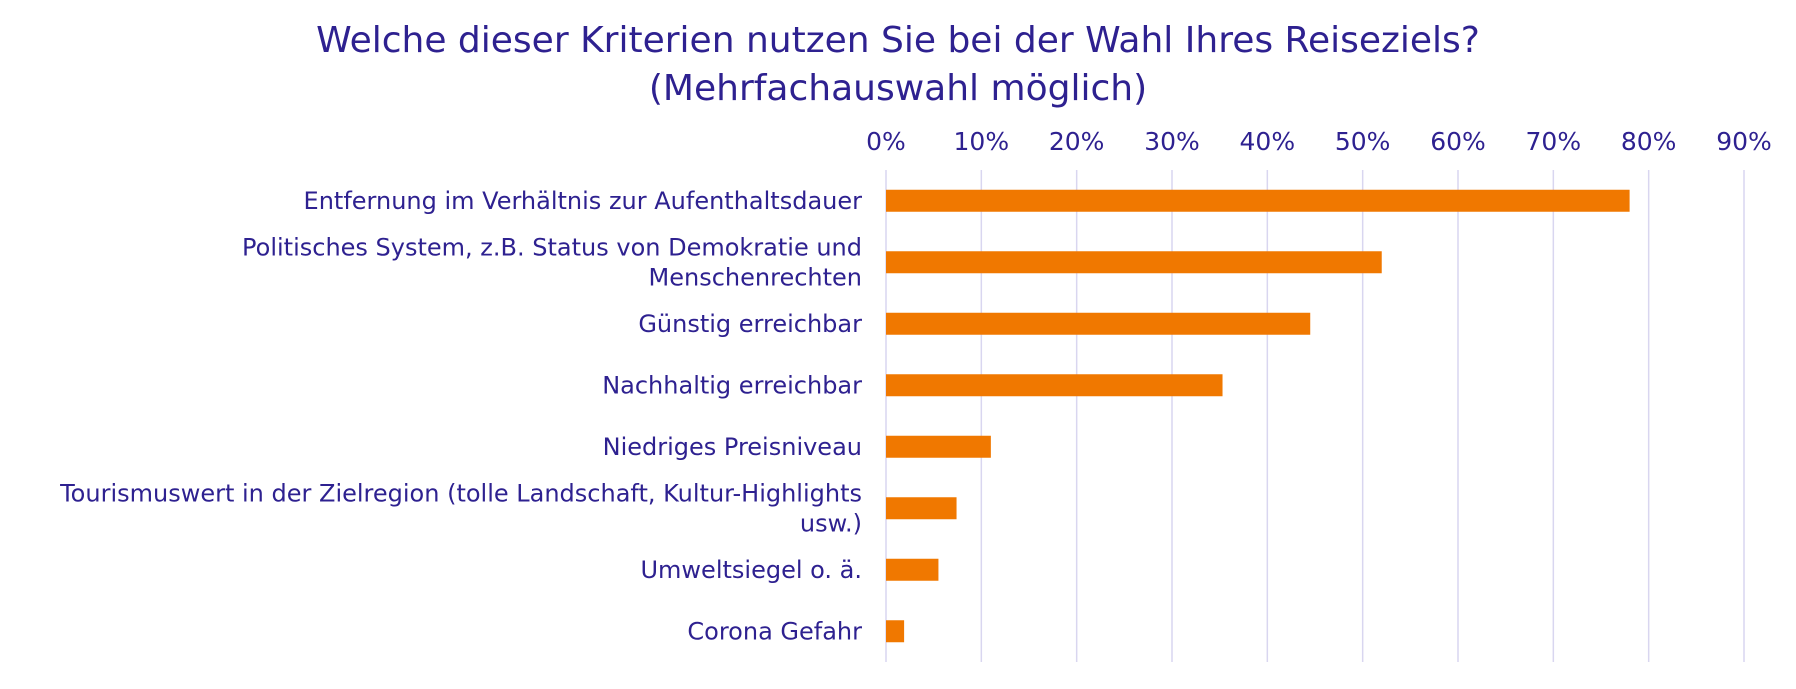 The image size is (1796, 689). I want to click on category-label: Menschenrechten, so click(755, 277).